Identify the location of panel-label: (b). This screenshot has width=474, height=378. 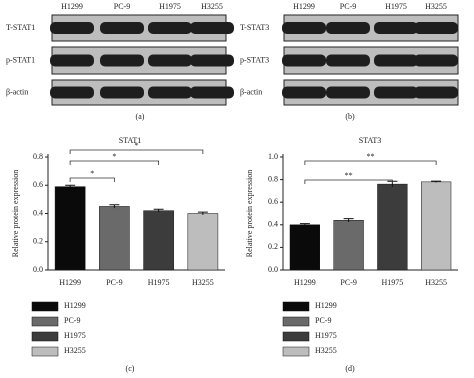
(350, 116).